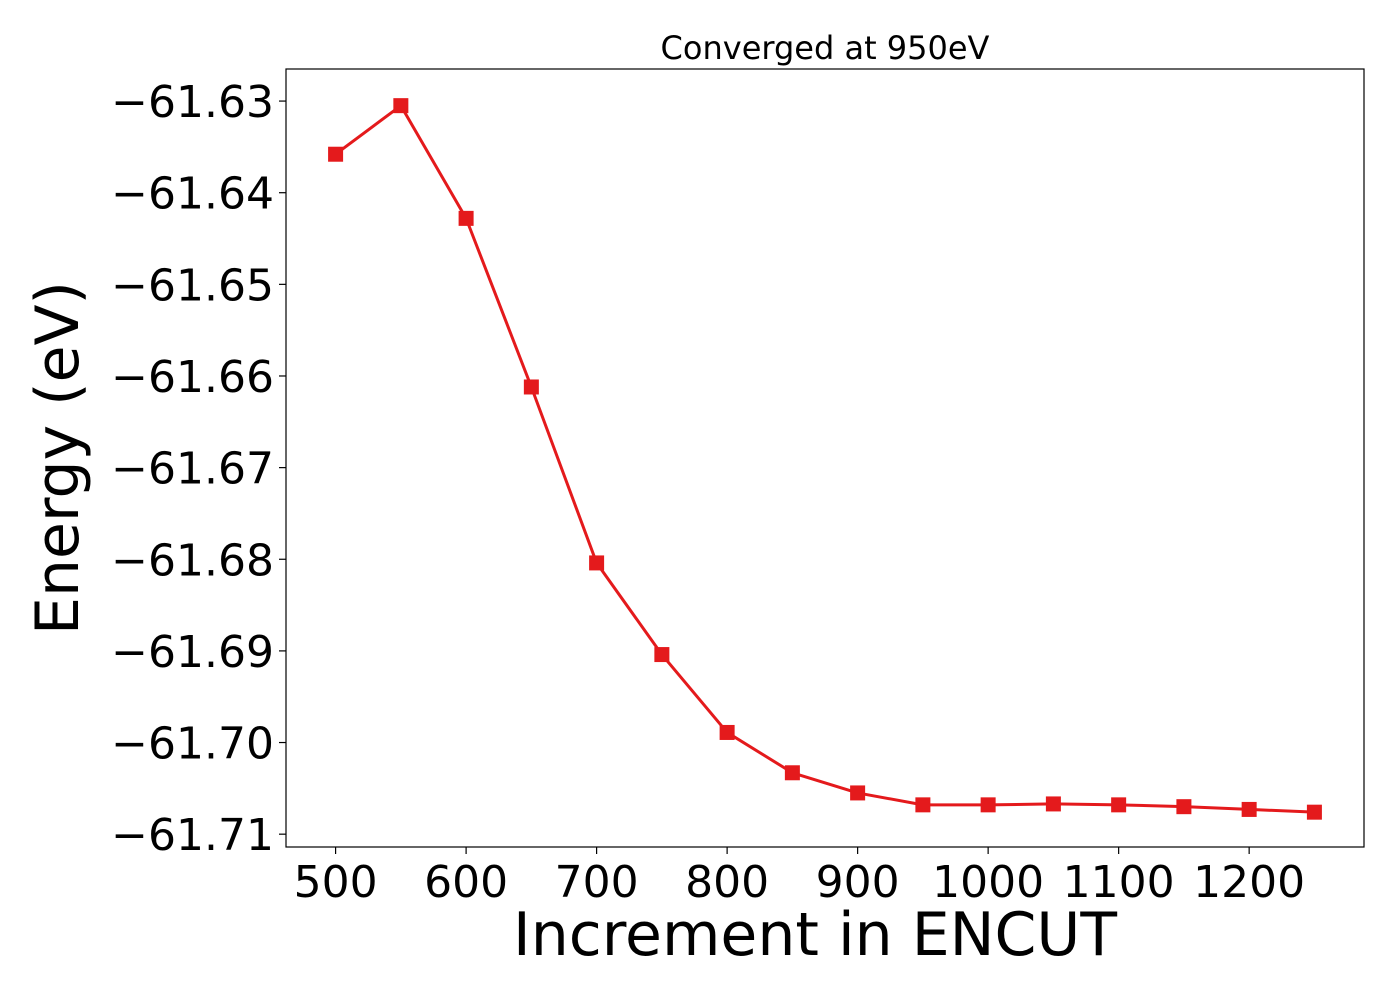 The image size is (1400, 1000). What do you see at coordinates (192, 744) in the screenshot?
I see `y-tick-label: −61.70` at bounding box center [192, 744].